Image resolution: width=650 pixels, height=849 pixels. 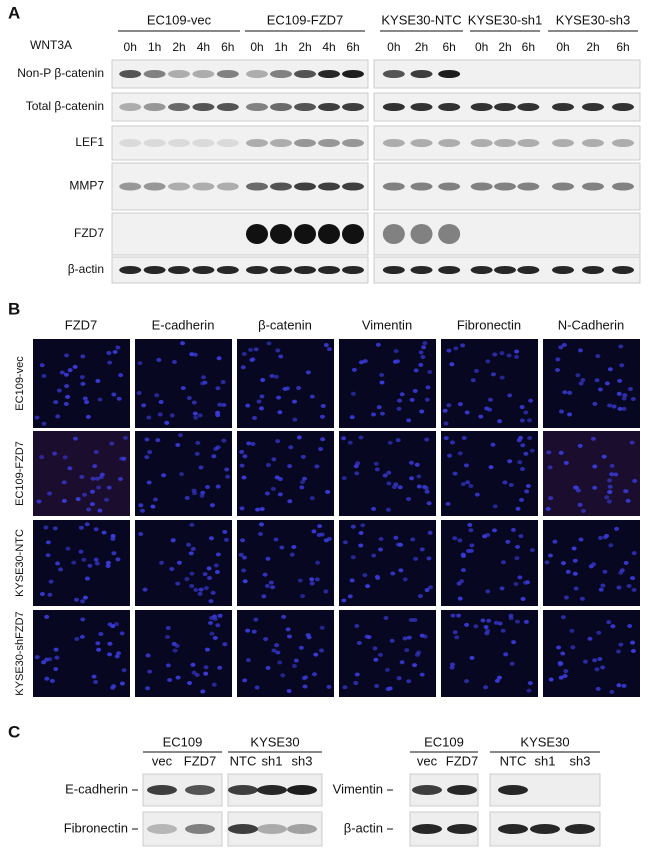 I want to click on lane-label: NTC, so click(x=513, y=760).